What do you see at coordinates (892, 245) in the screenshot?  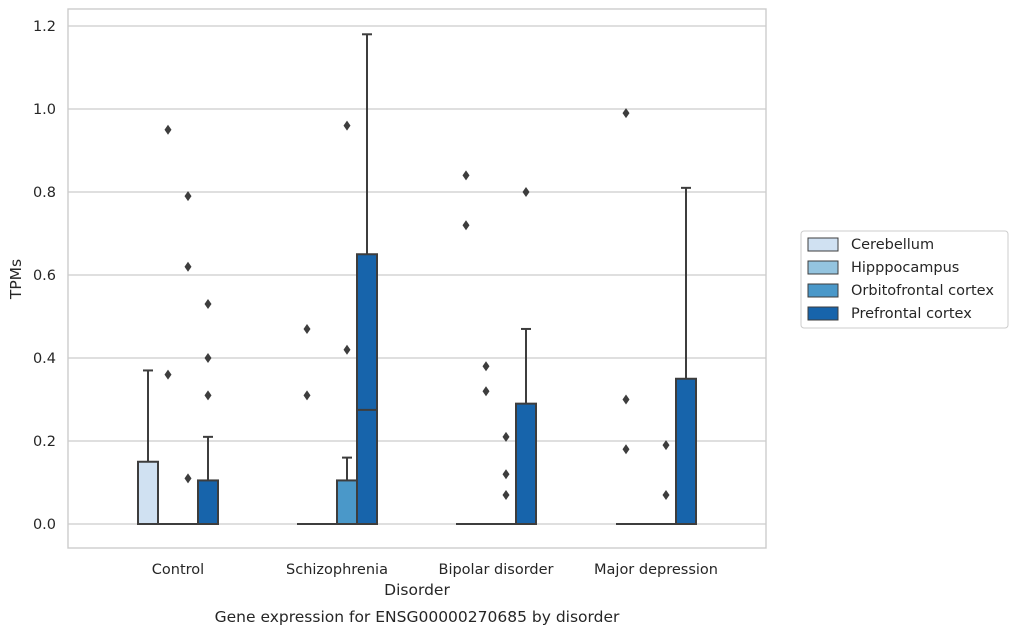 I see `legend-label: Cerebellum` at bounding box center [892, 245].